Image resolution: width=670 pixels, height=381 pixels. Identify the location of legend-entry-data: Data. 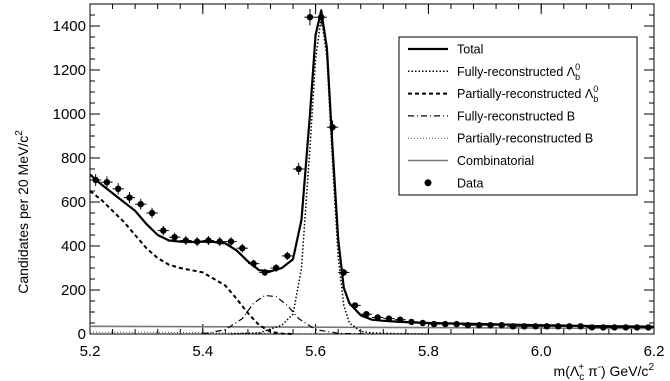
(453, 183).